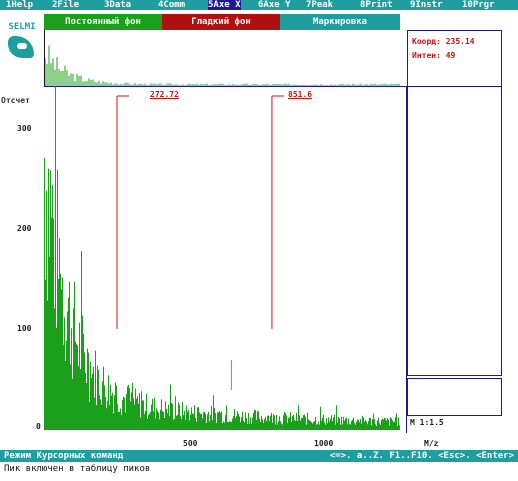  Describe the element at coordinates (320, 5) in the screenshot. I see `menu-item-7peak: 7Peak` at that location.